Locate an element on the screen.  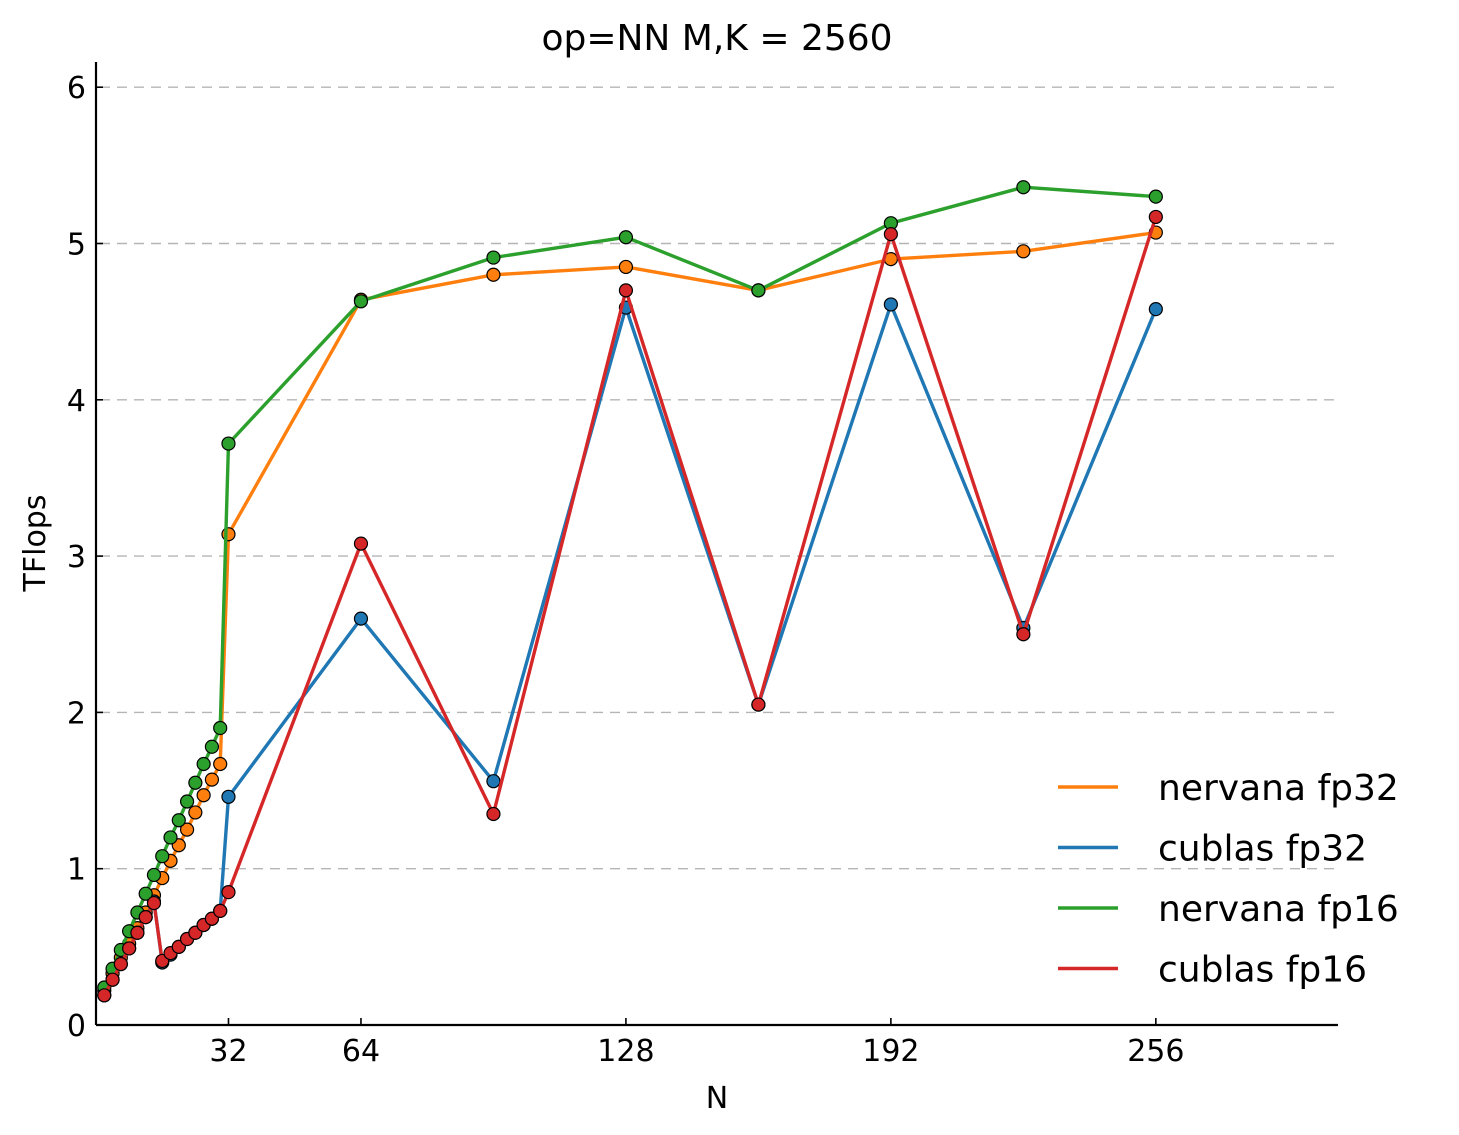
x-ticks: 32 64 128 192 256 is located at coordinates (696, 1043).